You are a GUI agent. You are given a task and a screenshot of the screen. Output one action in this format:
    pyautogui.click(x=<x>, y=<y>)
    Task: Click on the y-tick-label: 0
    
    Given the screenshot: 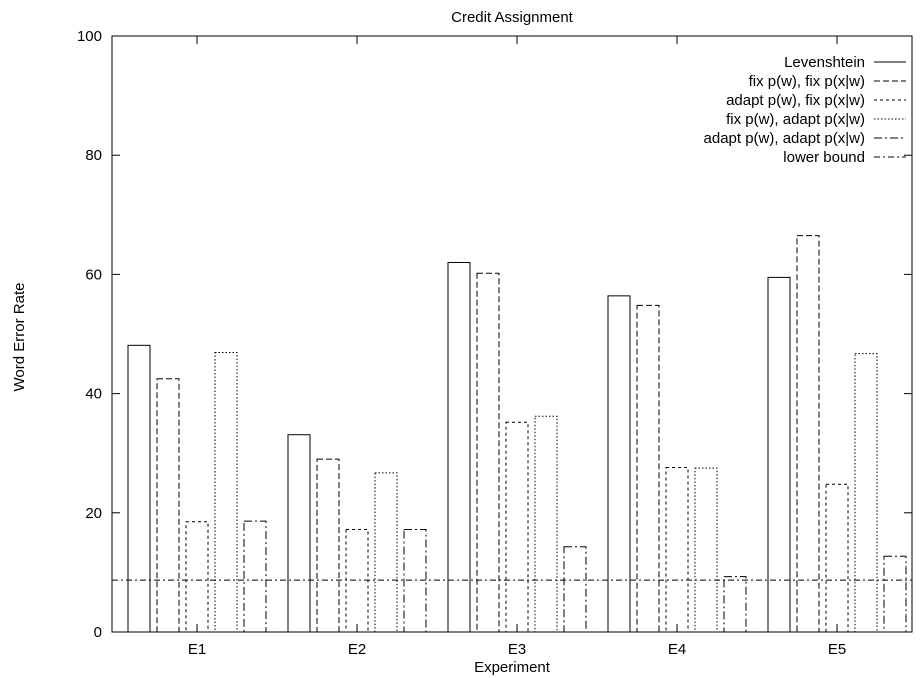 What is the action you would take?
    pyautogui.click(x=98, y=632)
    